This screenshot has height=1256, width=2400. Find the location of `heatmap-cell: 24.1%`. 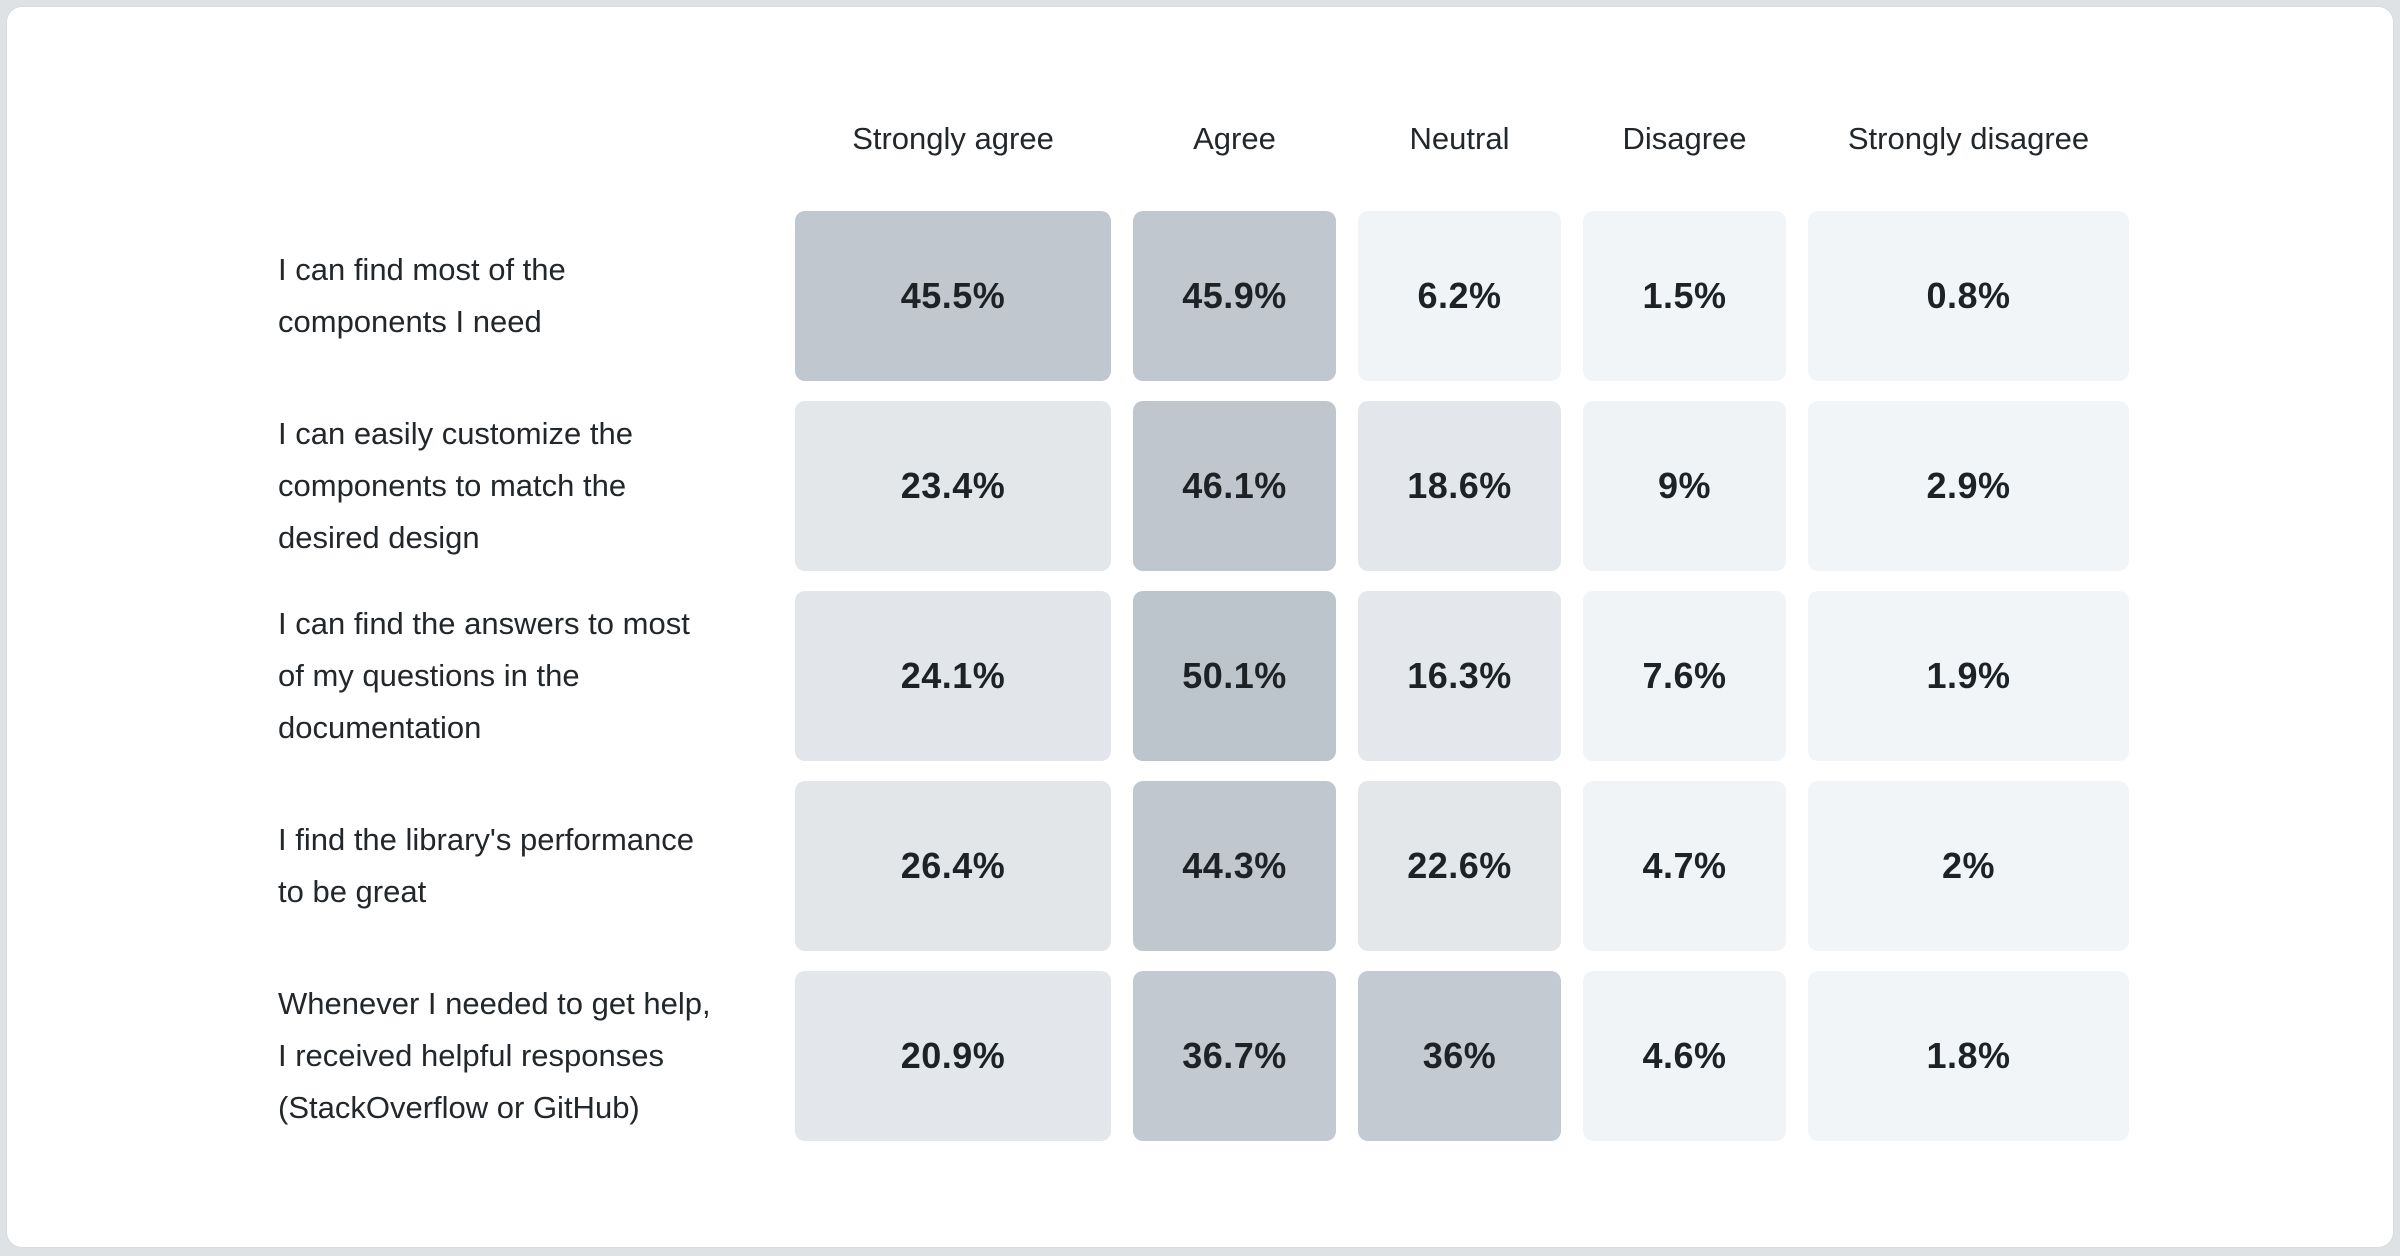

heatmap-cell: 24.1% is located at coordinates (953, 676).